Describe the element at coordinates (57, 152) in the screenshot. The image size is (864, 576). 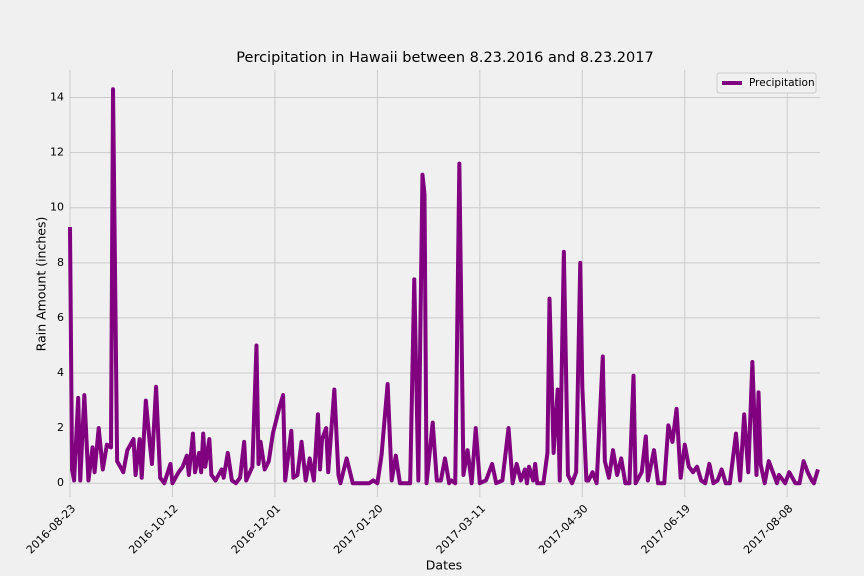
I see `y-tick-label: 12` at that location.